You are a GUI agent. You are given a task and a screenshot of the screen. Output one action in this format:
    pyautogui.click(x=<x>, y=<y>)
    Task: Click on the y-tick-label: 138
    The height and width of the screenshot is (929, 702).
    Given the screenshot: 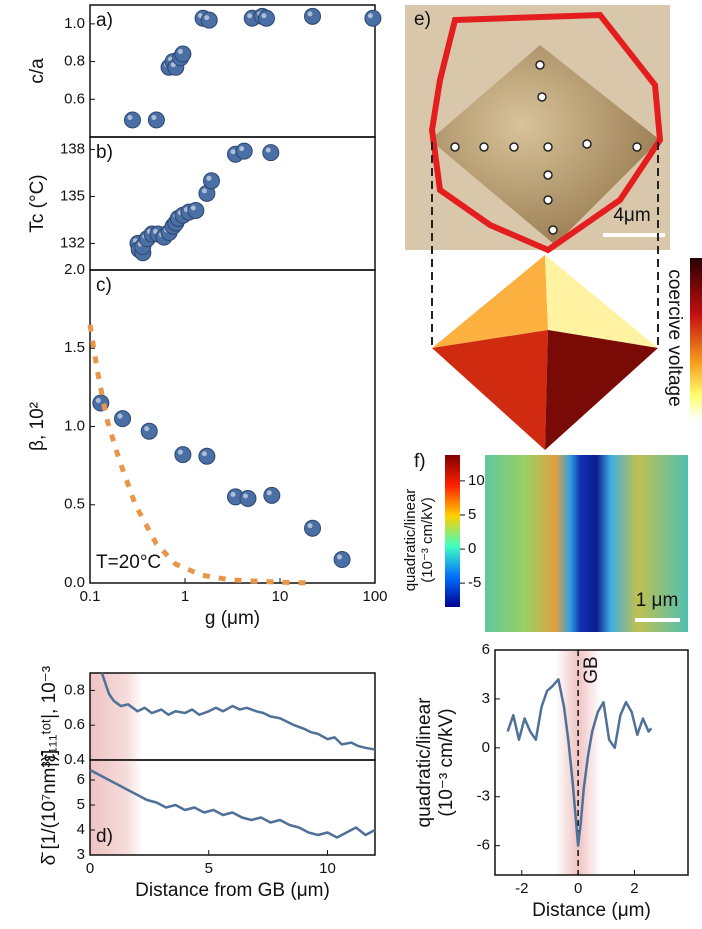 What is the action you would take?
    pyautogui.click(x=72, y=148)
    